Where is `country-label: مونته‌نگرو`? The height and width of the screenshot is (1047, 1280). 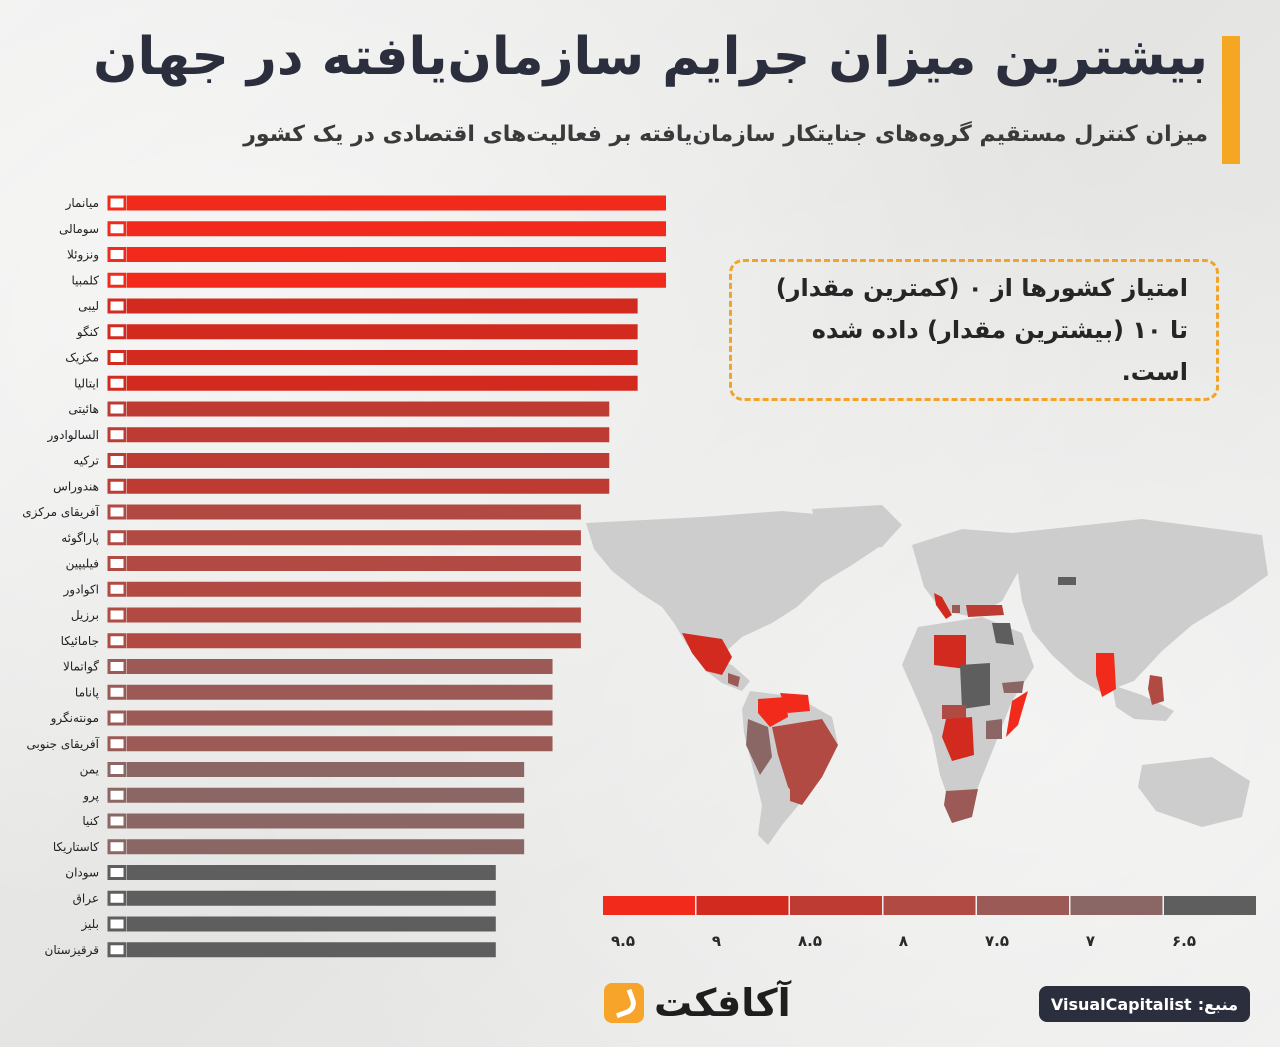
country-label: مونته‌نگرو is located at coordinates (74, 718).